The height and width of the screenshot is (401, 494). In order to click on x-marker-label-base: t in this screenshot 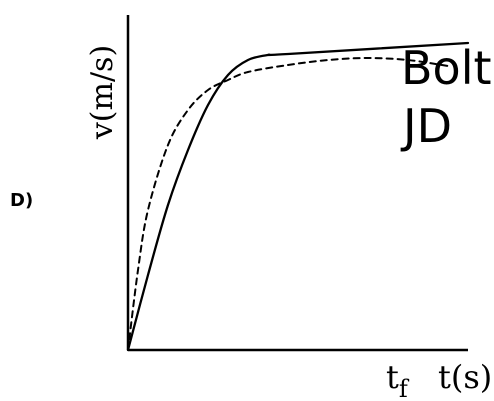, I will do `click(392, 377)`.